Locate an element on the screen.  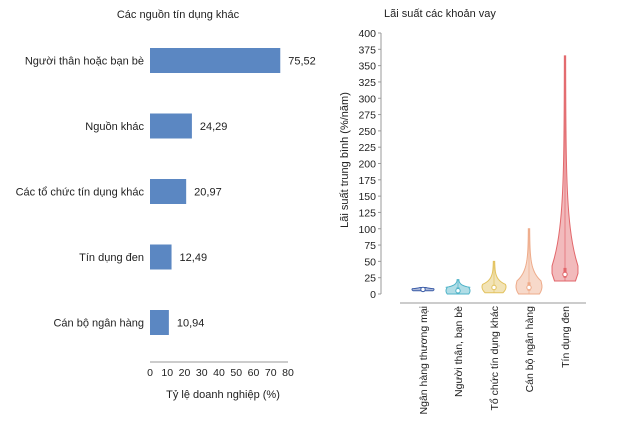
bar-value-label: 75,52 is located at coordinates (302, 62).